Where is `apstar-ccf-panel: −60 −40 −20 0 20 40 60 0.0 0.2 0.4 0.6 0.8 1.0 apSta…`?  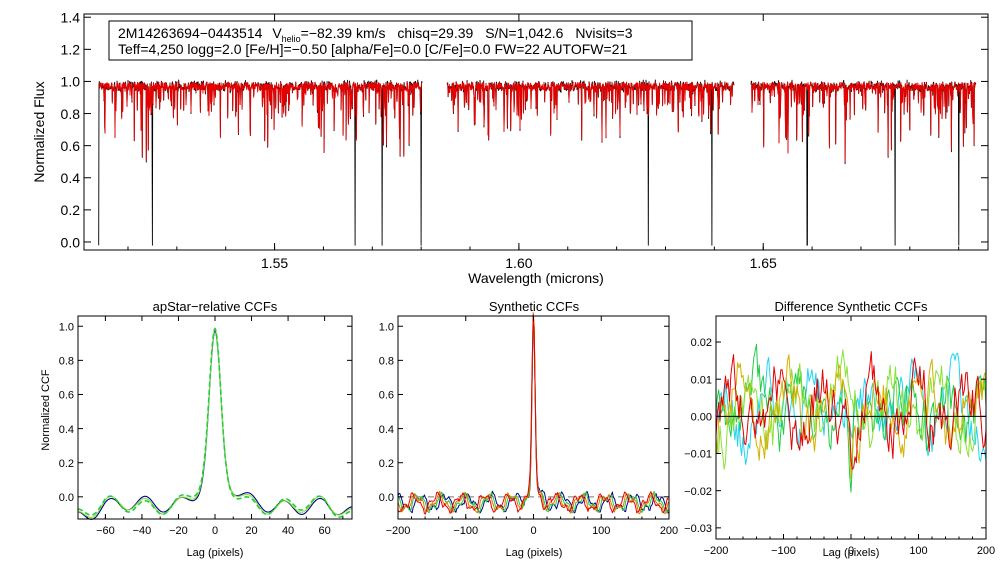
apstar-ccf-panel: −60 −40 −20 0 20 40 60 0.0 0.2 0.4 0.6 0.8 1.0 apSta… is located at coordinates (196, 429).